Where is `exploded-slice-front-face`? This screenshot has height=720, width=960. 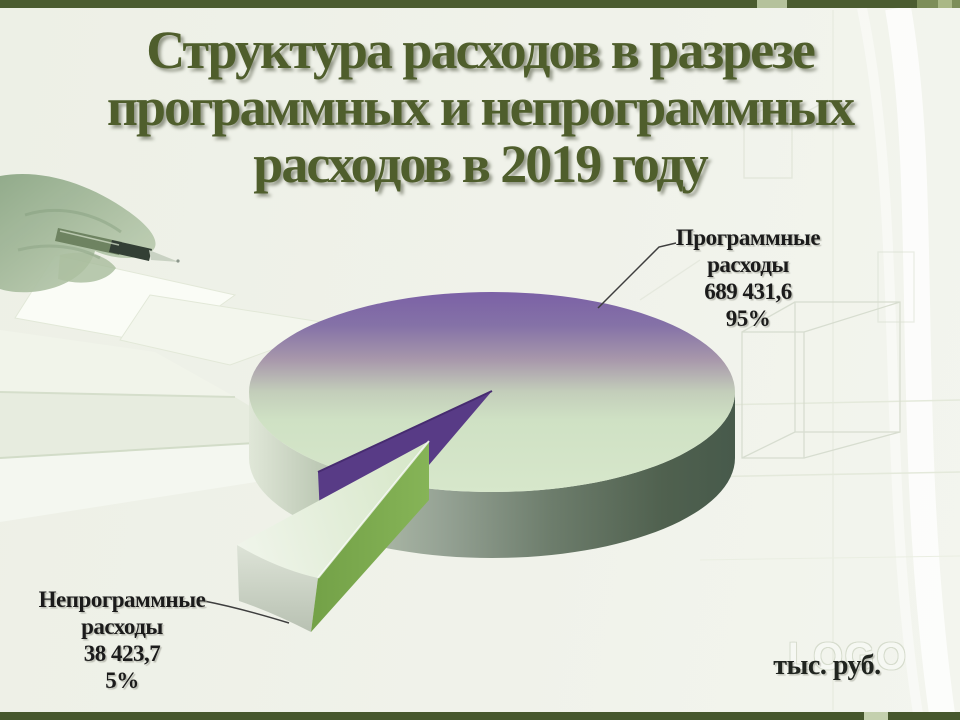 exploded-slice-front-face is located at coordinates (277, 588).